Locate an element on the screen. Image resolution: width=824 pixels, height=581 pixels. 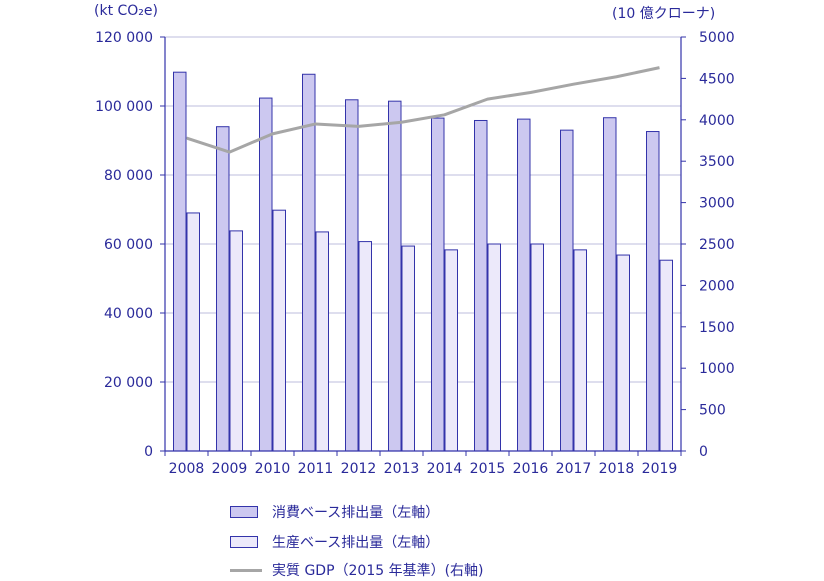
x-axis-tick-label: 2016 is located at coordinates (531, 469).